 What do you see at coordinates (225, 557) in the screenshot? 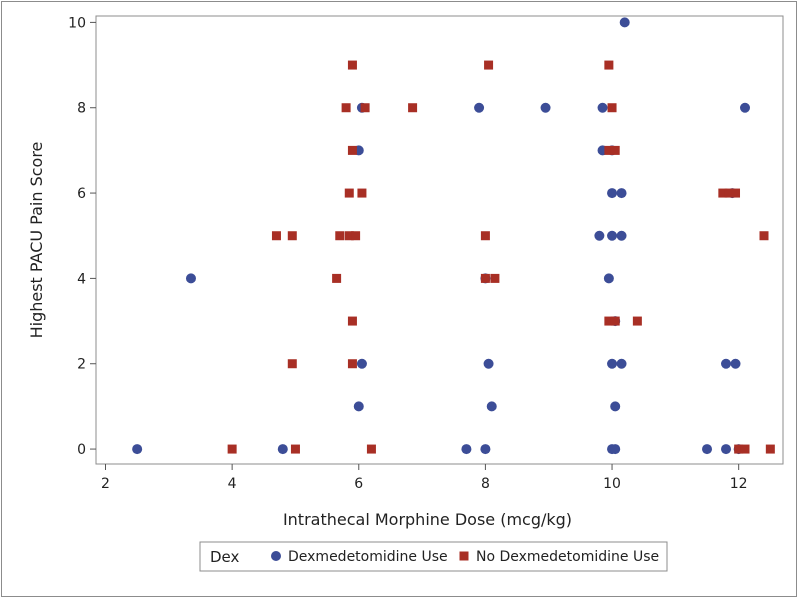
I see `legend-title: Dex` at bounding box center [225, 557].